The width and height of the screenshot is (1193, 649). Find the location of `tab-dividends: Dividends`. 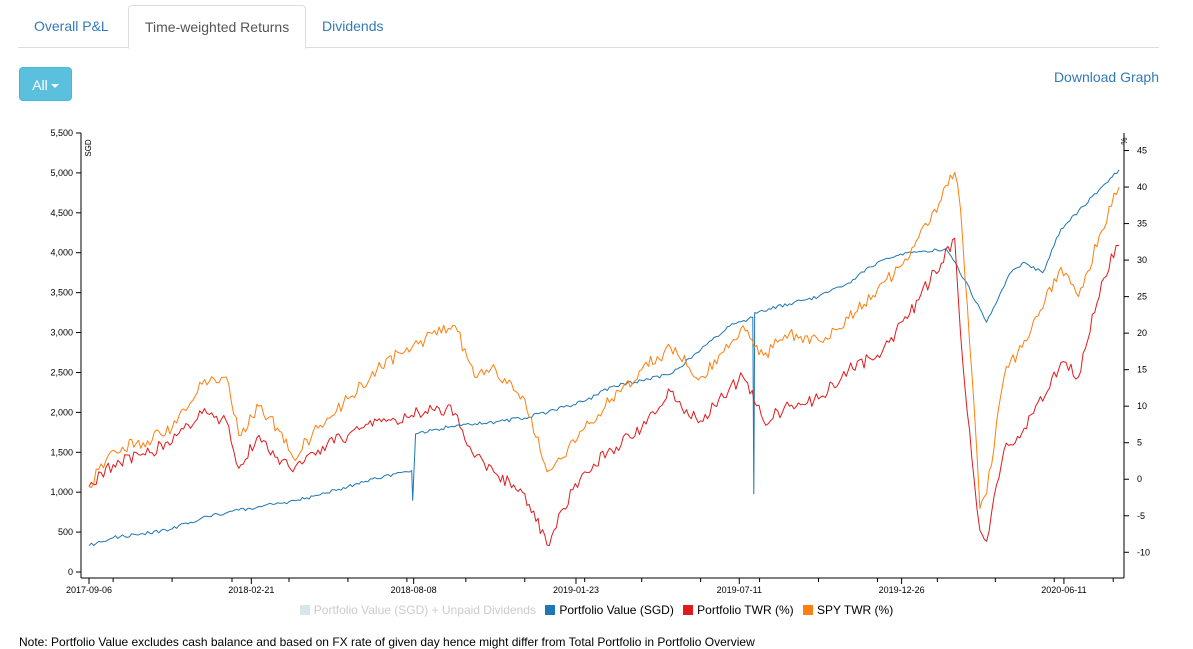

tab-dividends: Dividends is located at coordinates (353, 26).